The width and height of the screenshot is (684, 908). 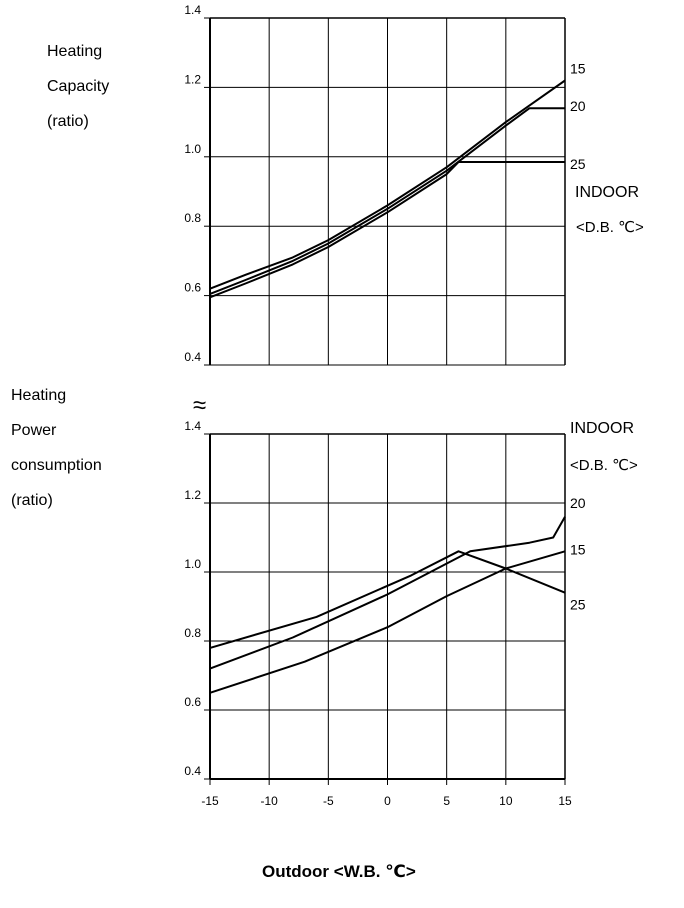 I want to click on series-labels: 15 20 25 20 15 25, so click(x=578, y=336).